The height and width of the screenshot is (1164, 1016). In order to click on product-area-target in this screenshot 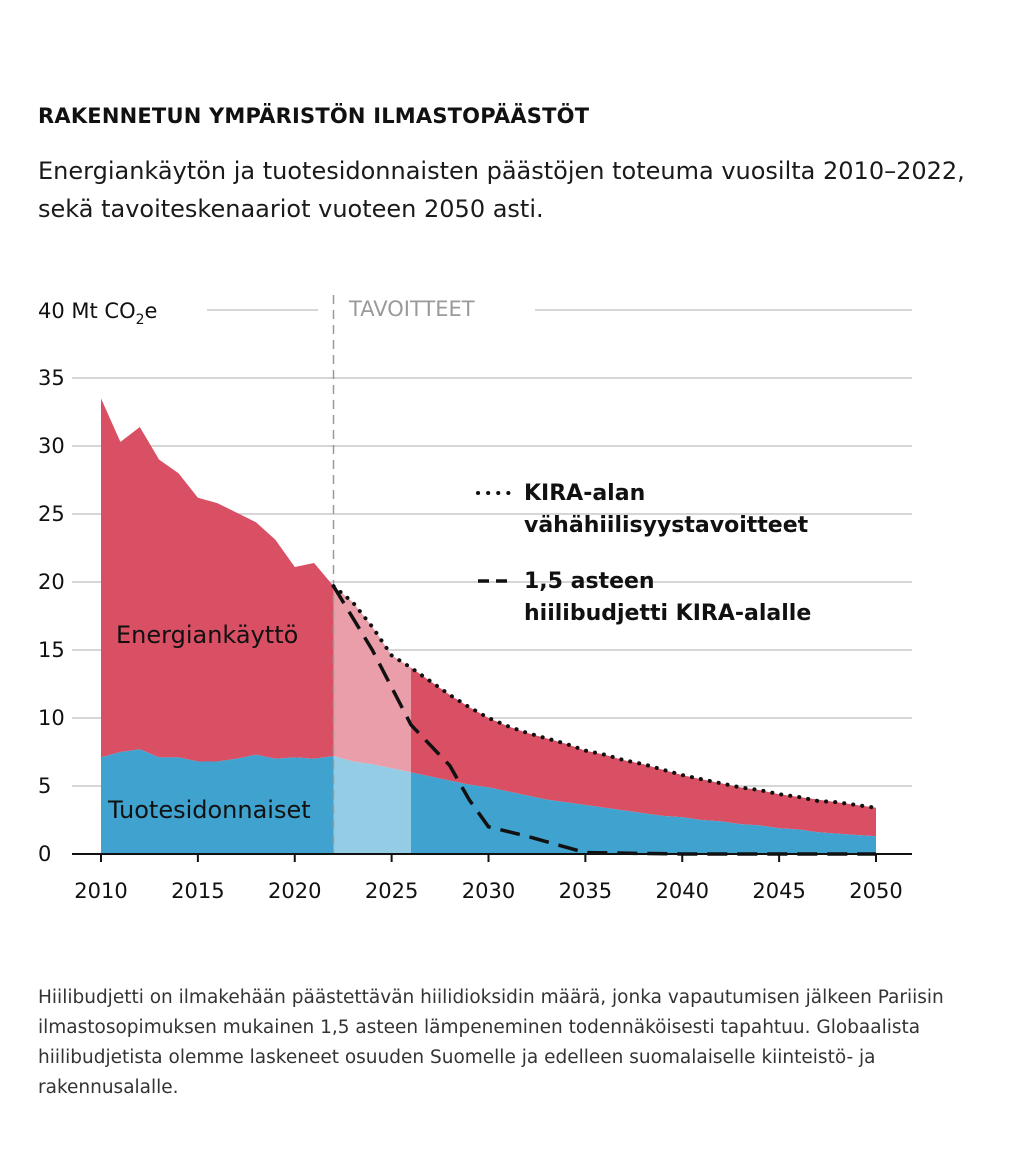, I will do `click(604, 805)`.